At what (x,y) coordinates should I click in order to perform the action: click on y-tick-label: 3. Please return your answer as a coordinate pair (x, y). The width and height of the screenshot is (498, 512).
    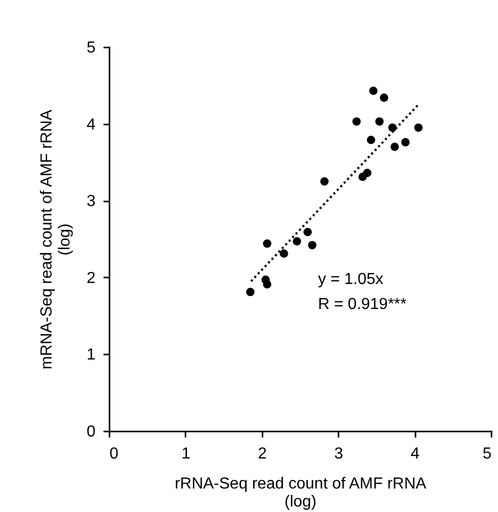
    Looking at the image, I should click on (91, 201).